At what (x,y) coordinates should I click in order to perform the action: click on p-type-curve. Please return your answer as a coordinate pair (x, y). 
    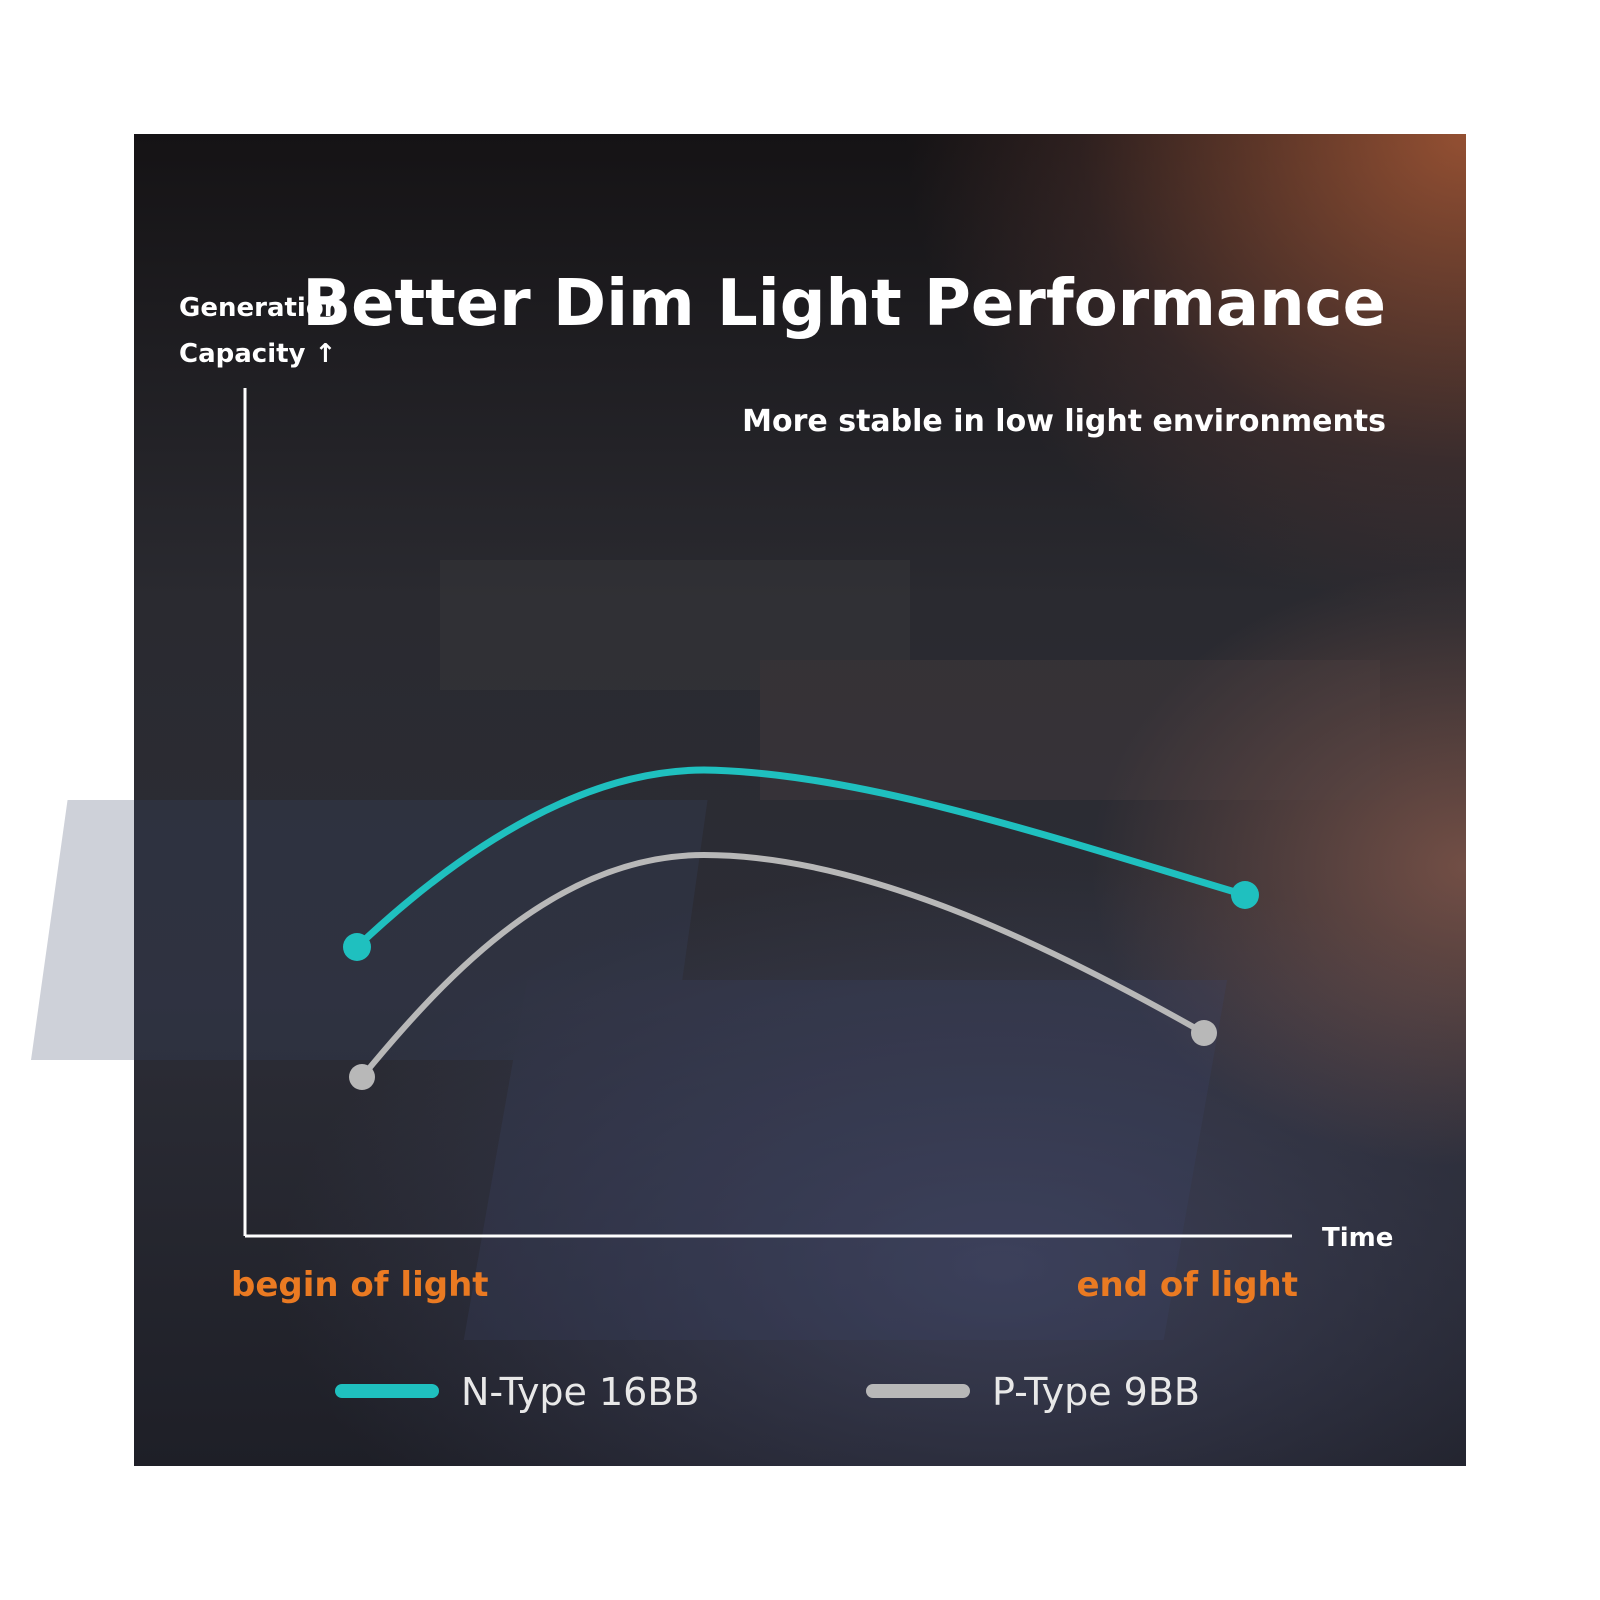
    Looking at the image, I should click on (782, 965).